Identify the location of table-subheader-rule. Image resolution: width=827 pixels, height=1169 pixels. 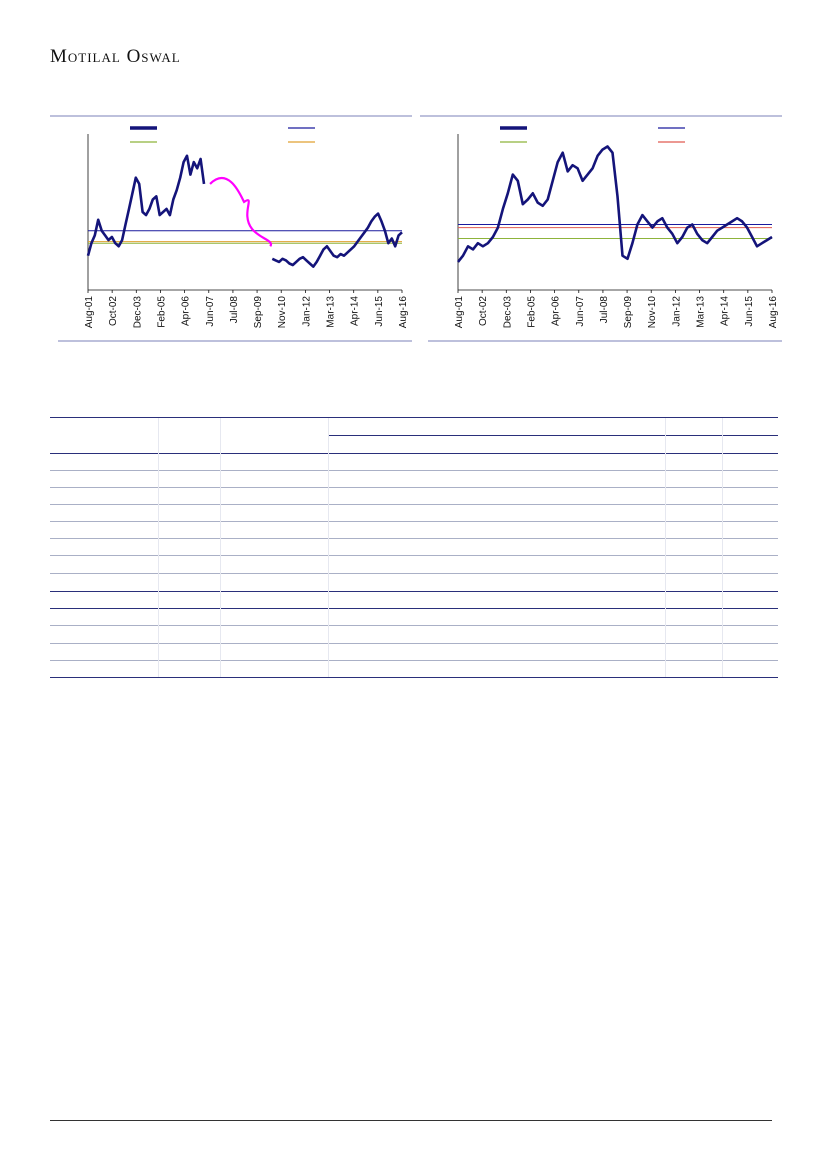
(553, 435).